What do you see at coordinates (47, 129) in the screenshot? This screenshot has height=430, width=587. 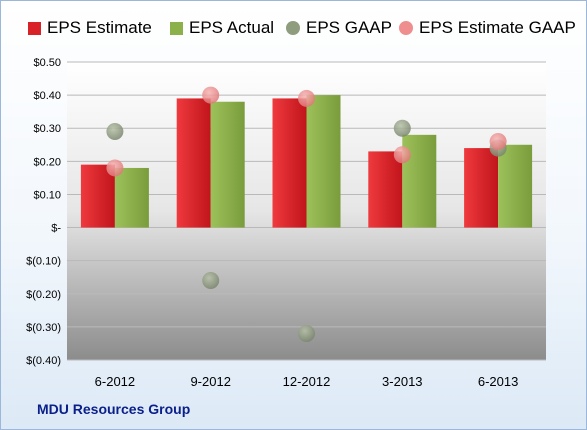 I see `y-tick-label: $0.30` at bounding box center [47, 129].